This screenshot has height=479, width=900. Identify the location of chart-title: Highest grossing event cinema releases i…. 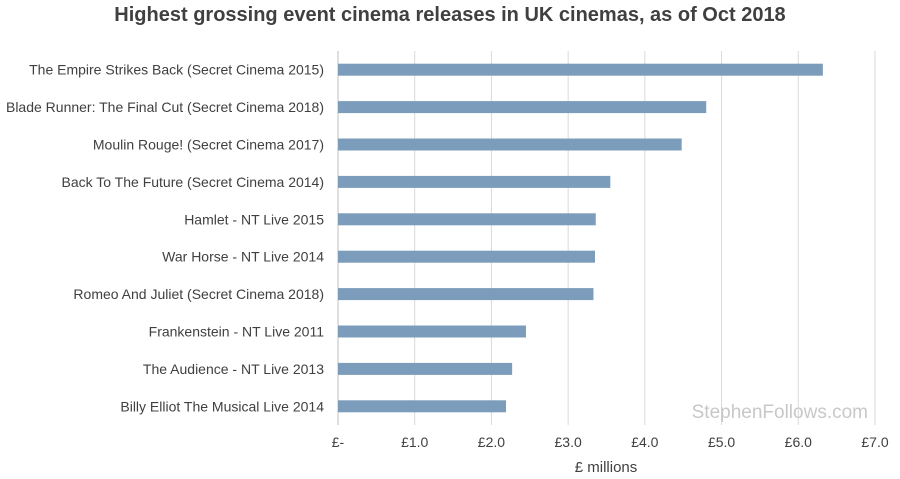
(450, 15).